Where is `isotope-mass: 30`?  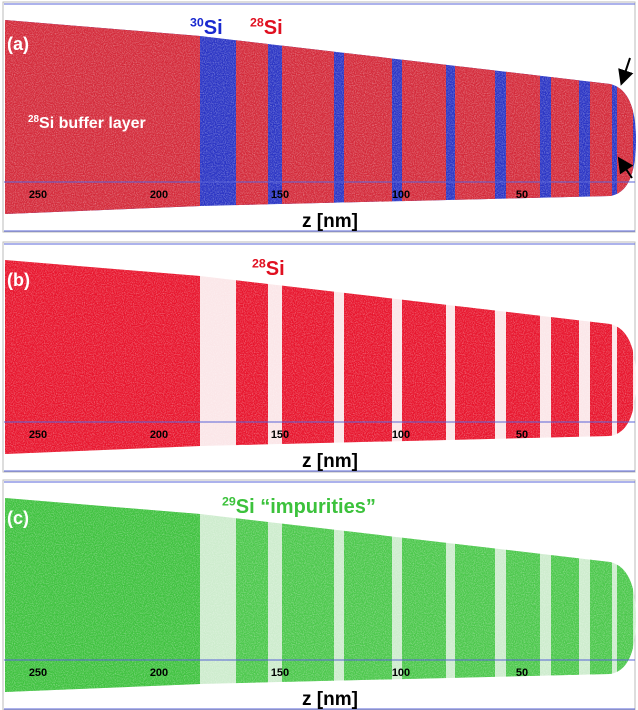 isotope-mass: 30 is located at coordinates (197, 22).